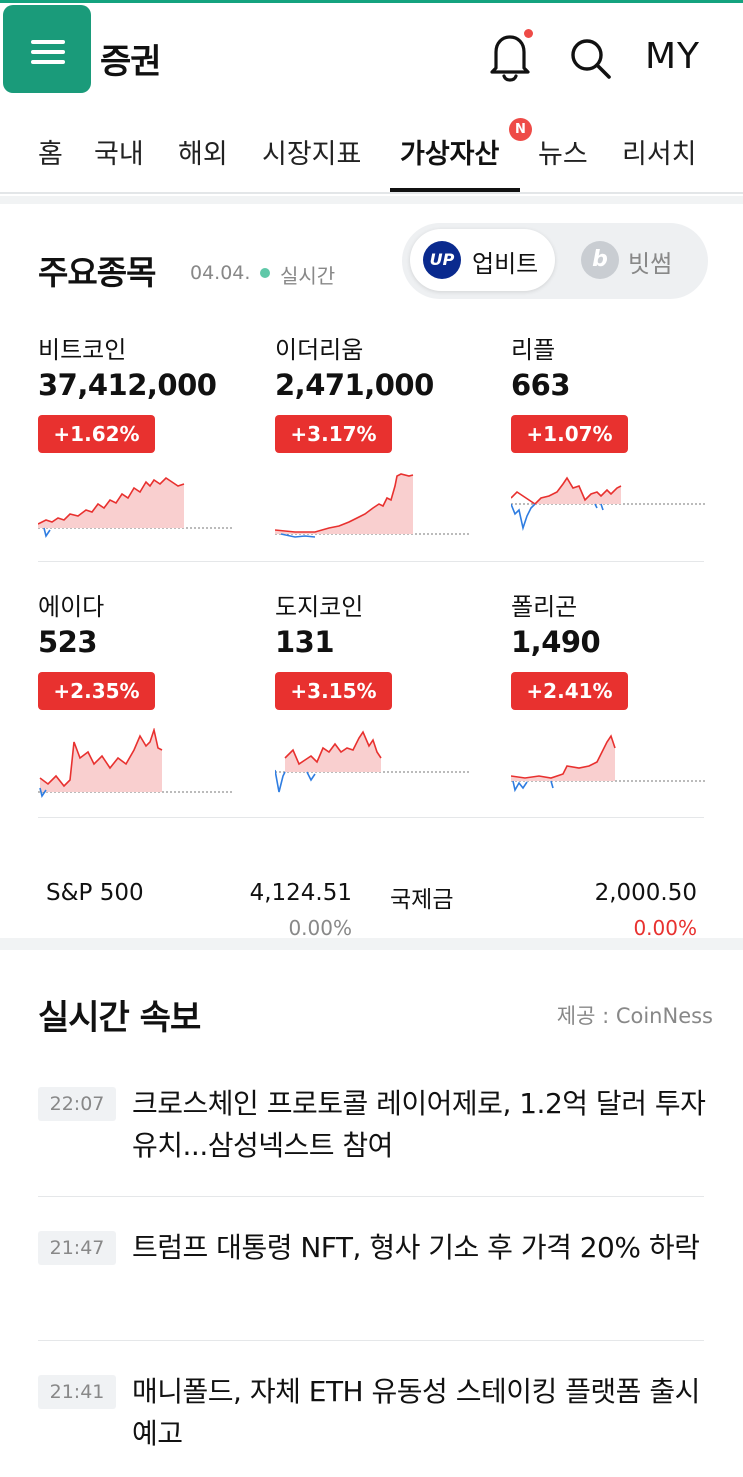 The width and height of the screenshot is (743, 1477). Describe the element at coordinates (354, 385) in the screenshot. I see `coin-price: 2,471,000` at that location.